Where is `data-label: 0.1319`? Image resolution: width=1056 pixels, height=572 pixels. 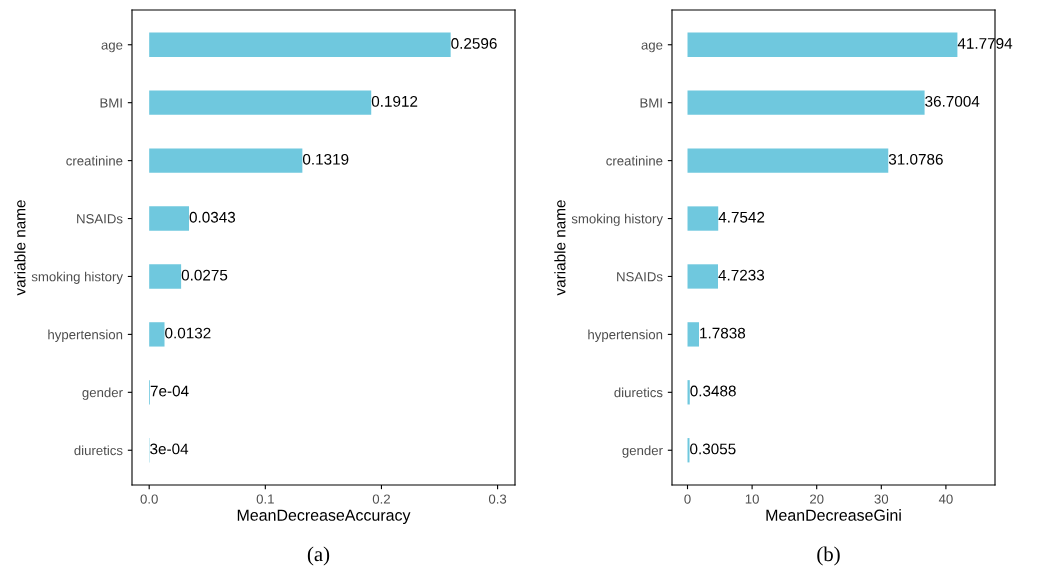 data-label: 0.1319 is located at coordinates (325, 159).